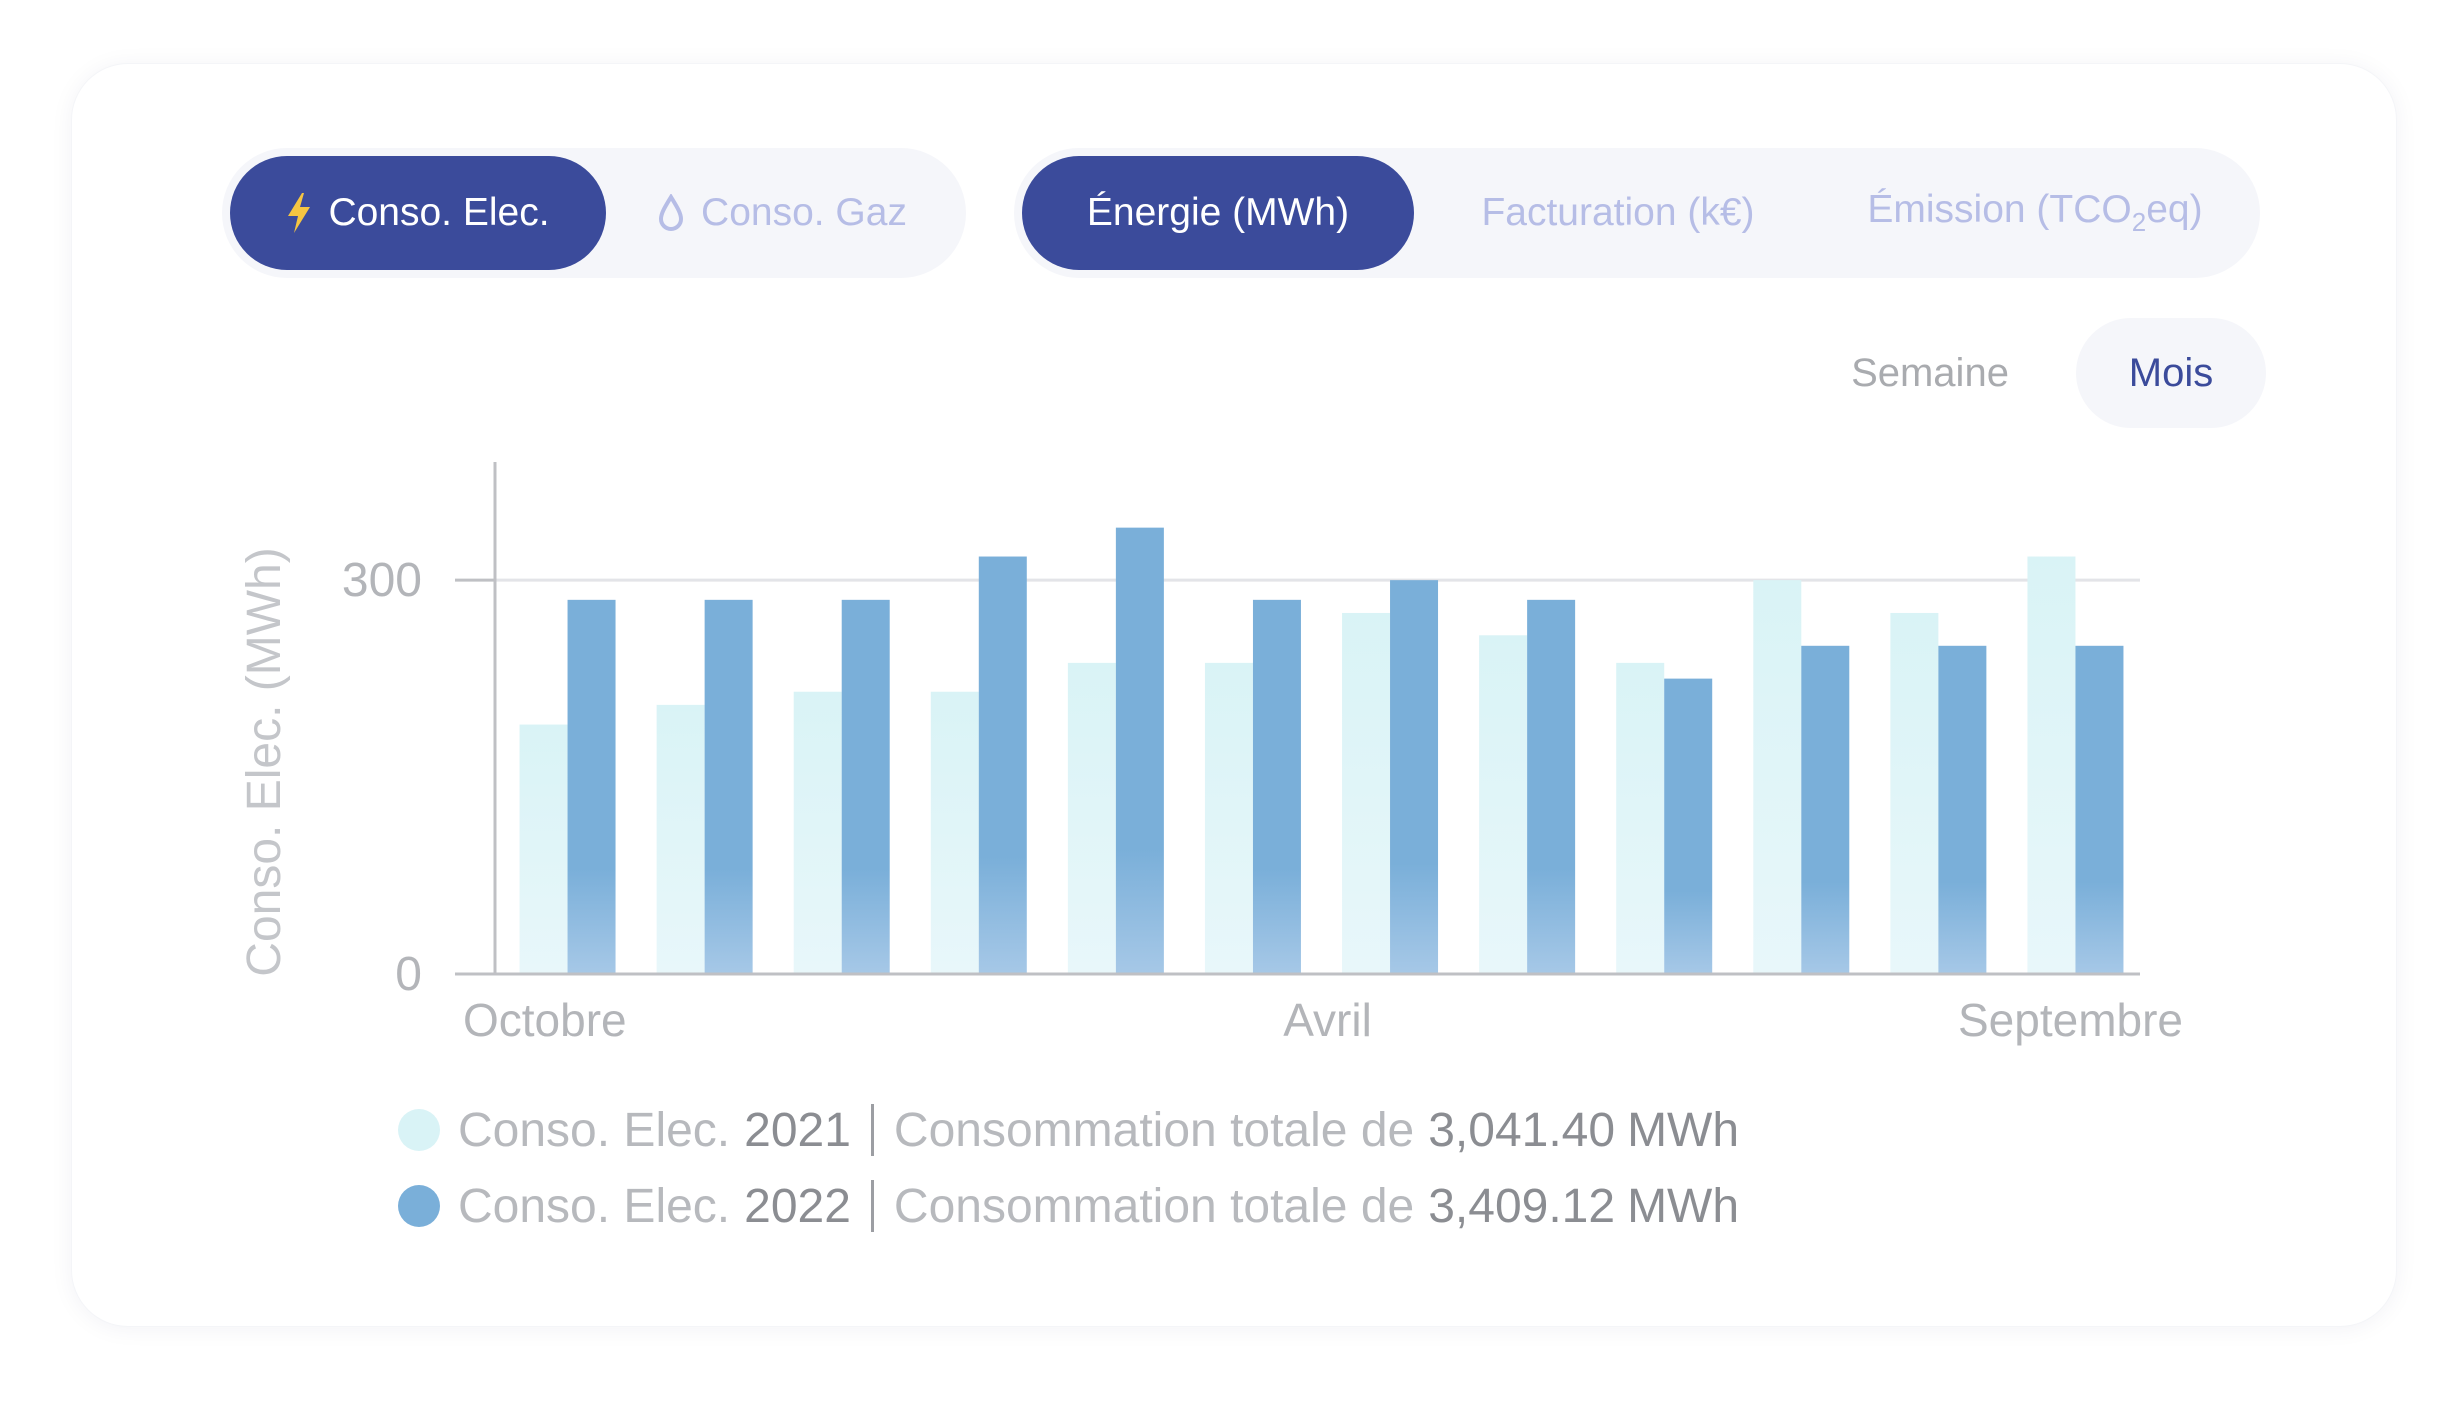 The image size is (2464, 1412). What do you see at coordinates (1002, 765) in the screenshot?
I see `bar-2022-Jan` at bounding box center [1002, 765].